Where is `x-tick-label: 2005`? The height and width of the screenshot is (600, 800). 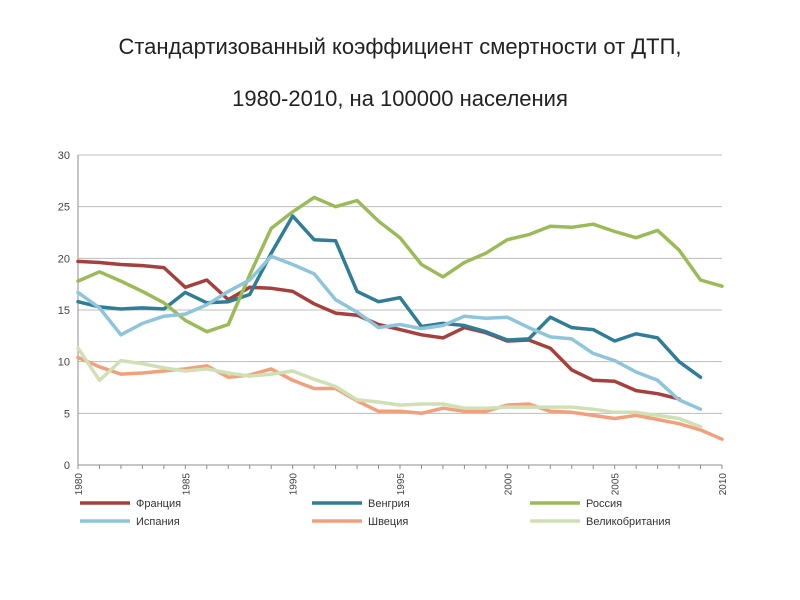 x-tick-label: 2005 is located at coordinates (616, 484).